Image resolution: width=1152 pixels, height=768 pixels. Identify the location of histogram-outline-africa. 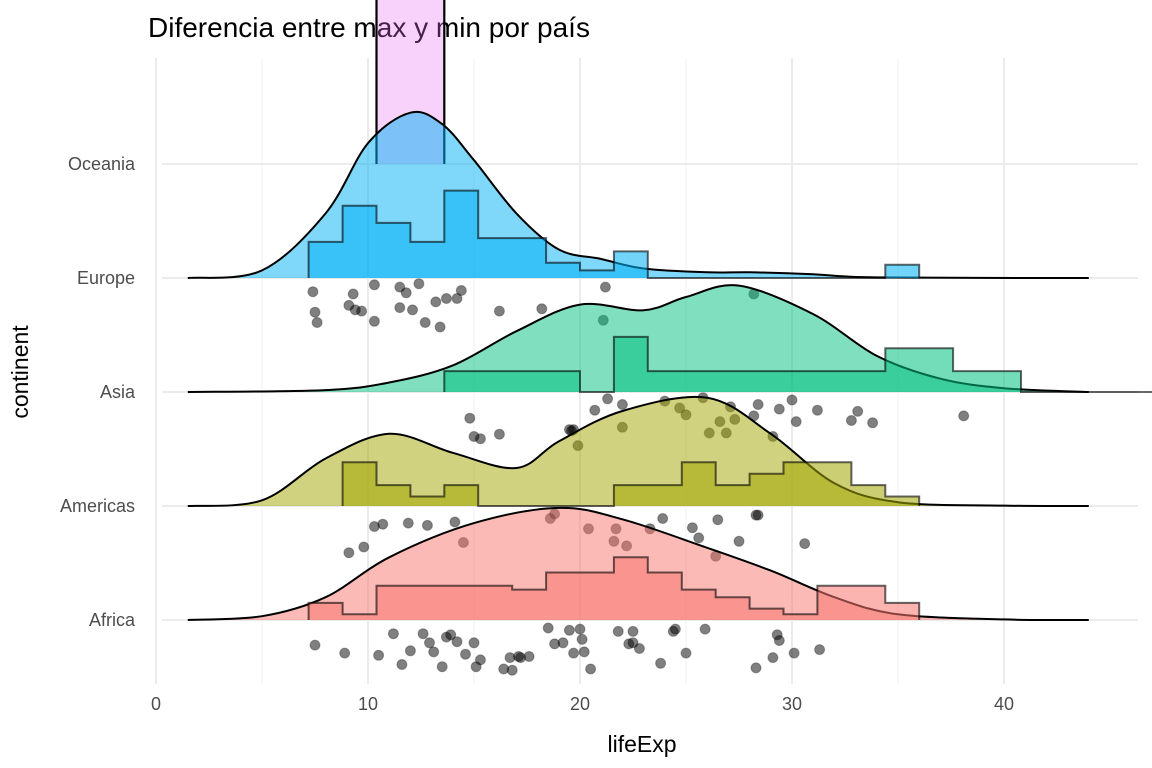
(614, 588).